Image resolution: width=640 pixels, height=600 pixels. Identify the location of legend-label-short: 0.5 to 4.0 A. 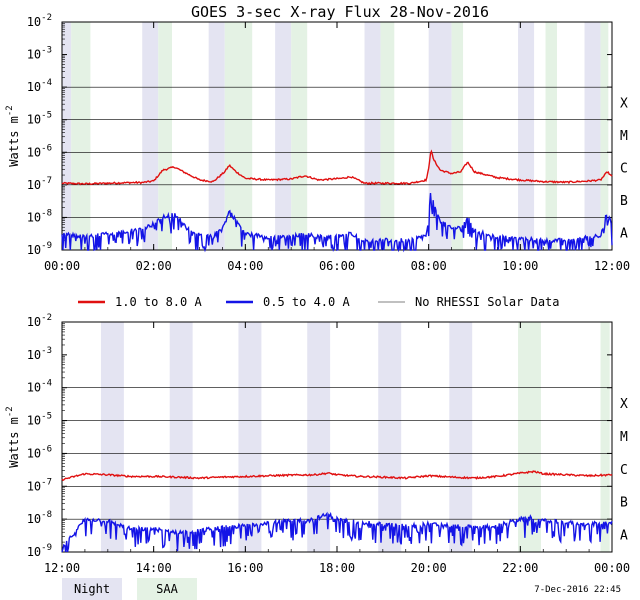
(306, 302).